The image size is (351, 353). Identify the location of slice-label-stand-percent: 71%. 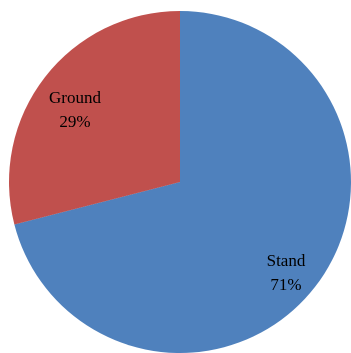
(285, 284).